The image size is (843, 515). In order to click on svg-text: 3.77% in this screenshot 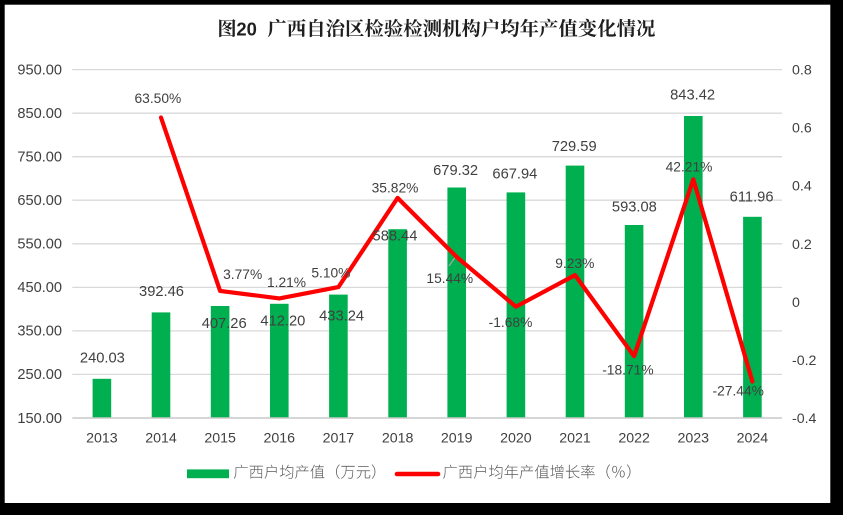, I will do `click(242, 274)`.